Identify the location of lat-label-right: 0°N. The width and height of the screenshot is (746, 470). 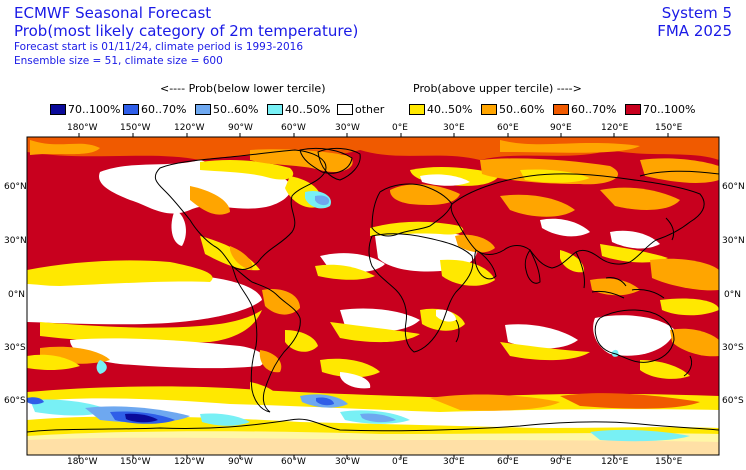
(732, 295).